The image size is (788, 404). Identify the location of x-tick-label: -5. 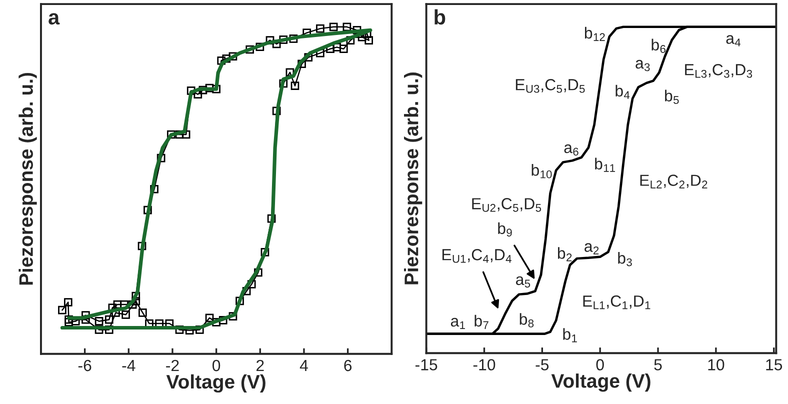
(542, 364).